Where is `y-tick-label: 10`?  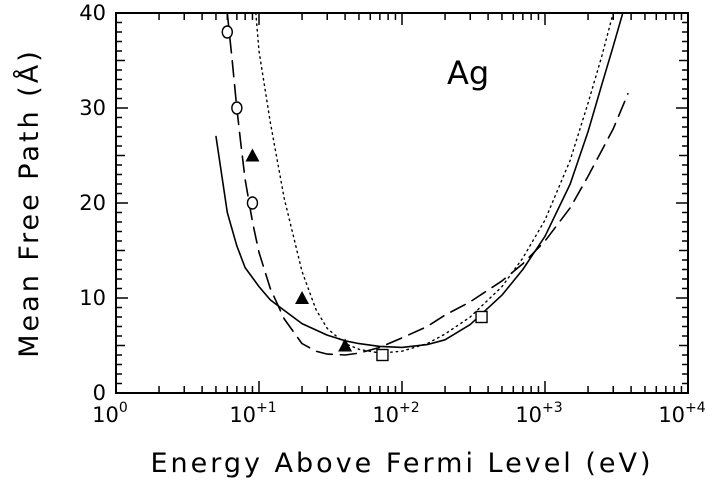 y-tick-label: 10 is located at coordinates (92, 298).